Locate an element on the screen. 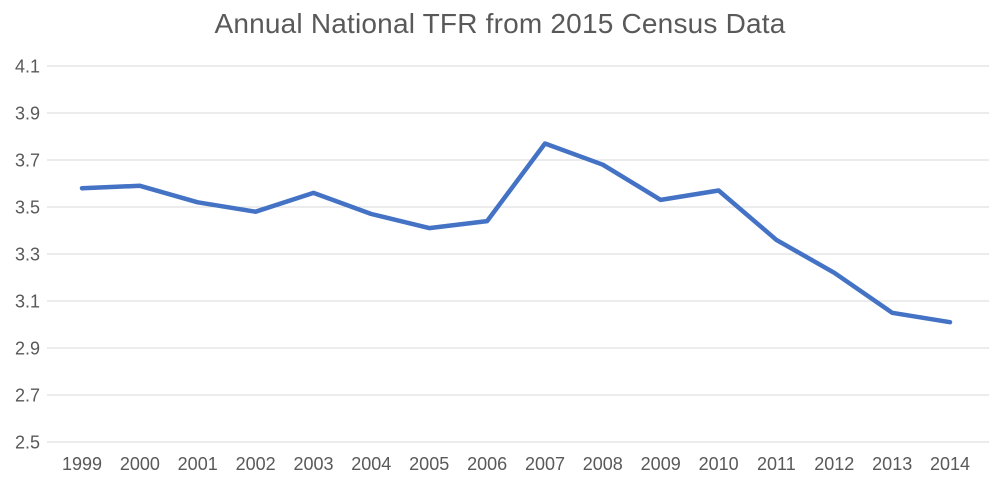 This screenshot has height=484, width=1000. y-tick-label: 3.1 is located at coordinates (27, 302).